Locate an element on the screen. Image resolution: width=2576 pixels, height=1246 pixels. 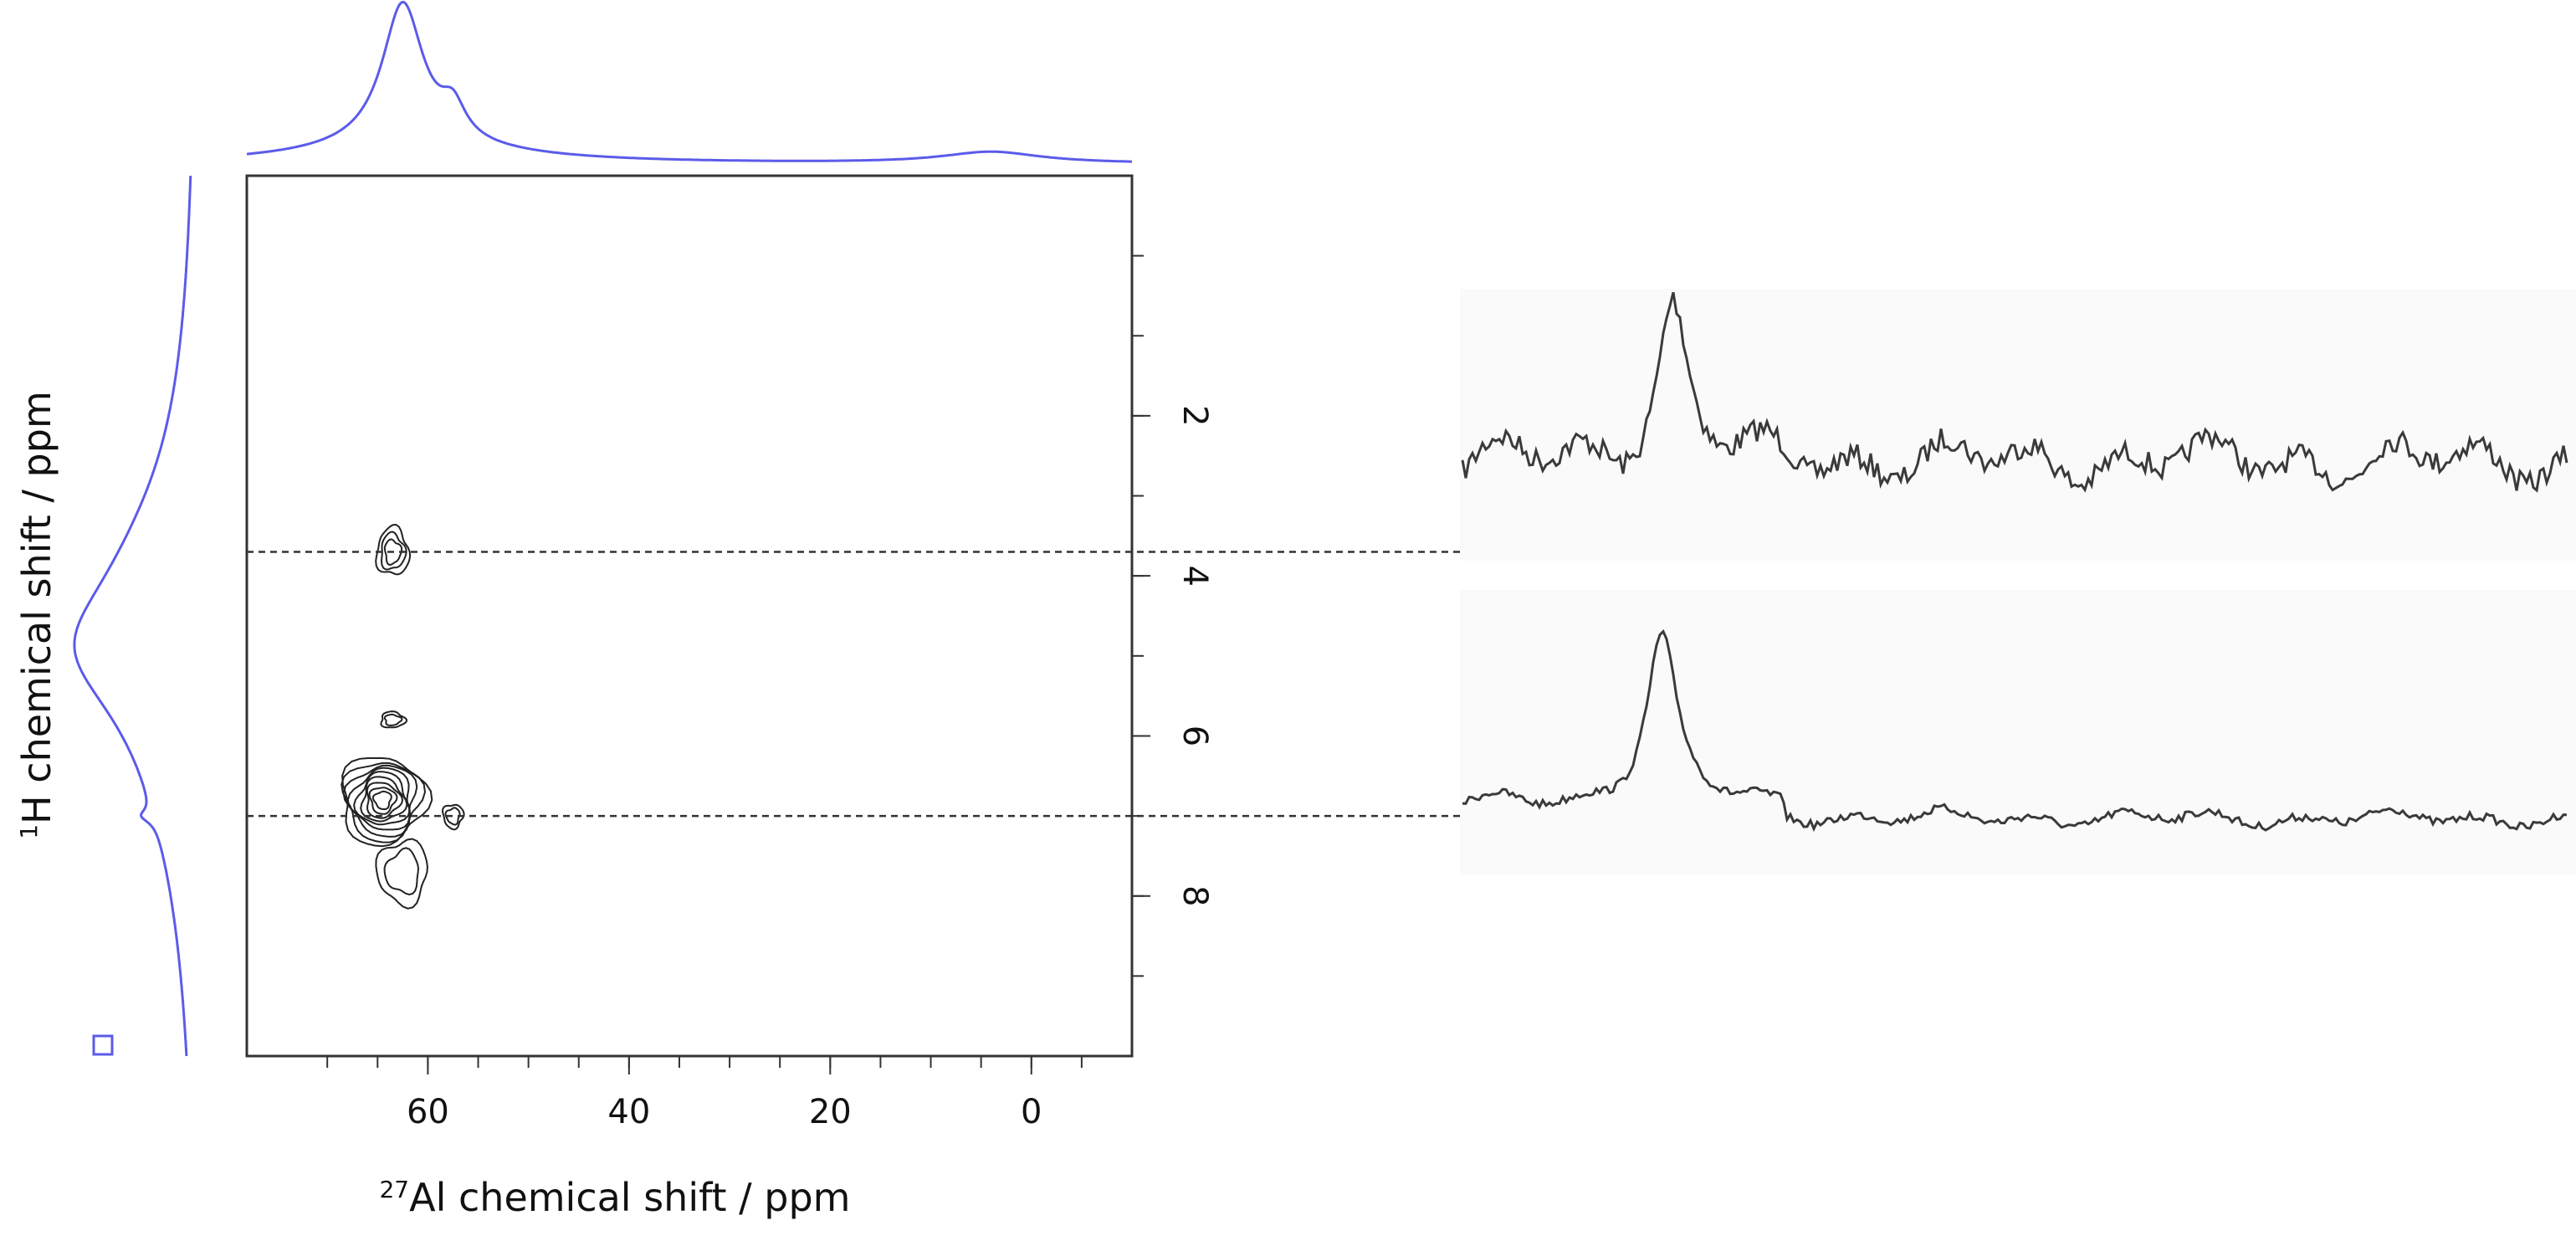
y-axis-label-superscript: 1 is located at coordinates (29, 832).